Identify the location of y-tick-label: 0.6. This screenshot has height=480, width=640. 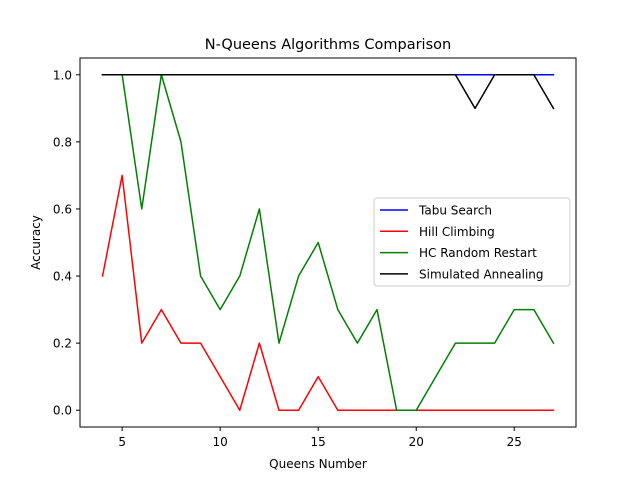
(62, 209).